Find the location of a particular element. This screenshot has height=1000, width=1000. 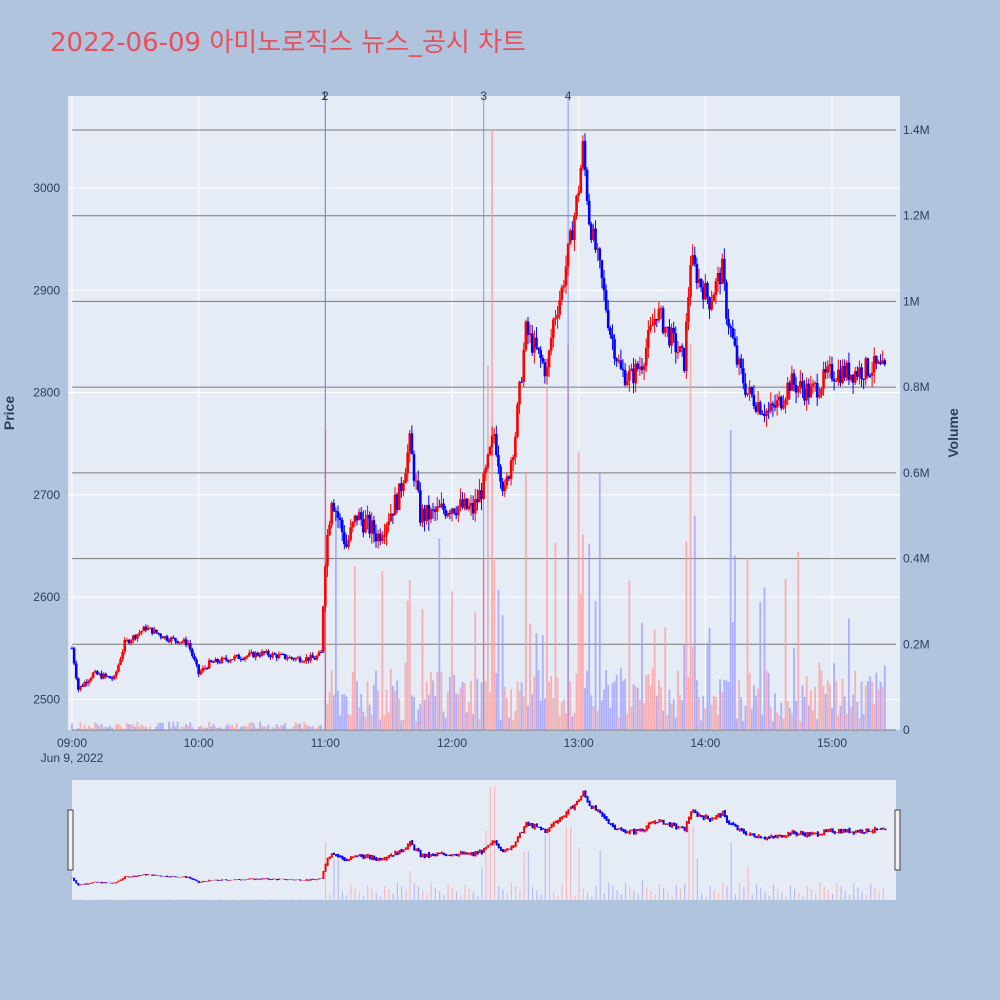

date-label: Jun 9, 2022 is located at coordinates (72, 758).